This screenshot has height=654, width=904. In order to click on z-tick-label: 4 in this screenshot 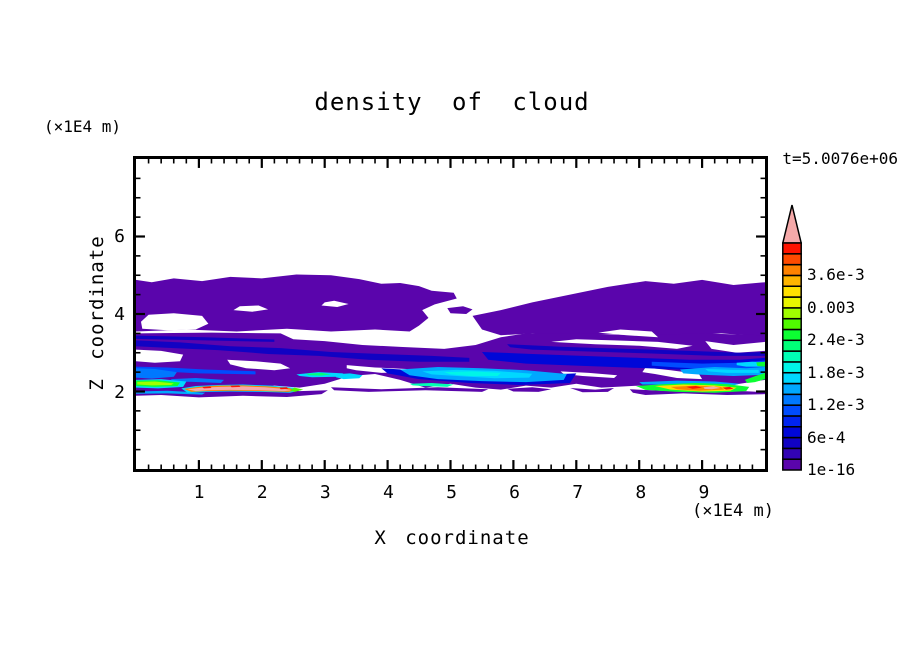, I will do `click(119, 314)`.